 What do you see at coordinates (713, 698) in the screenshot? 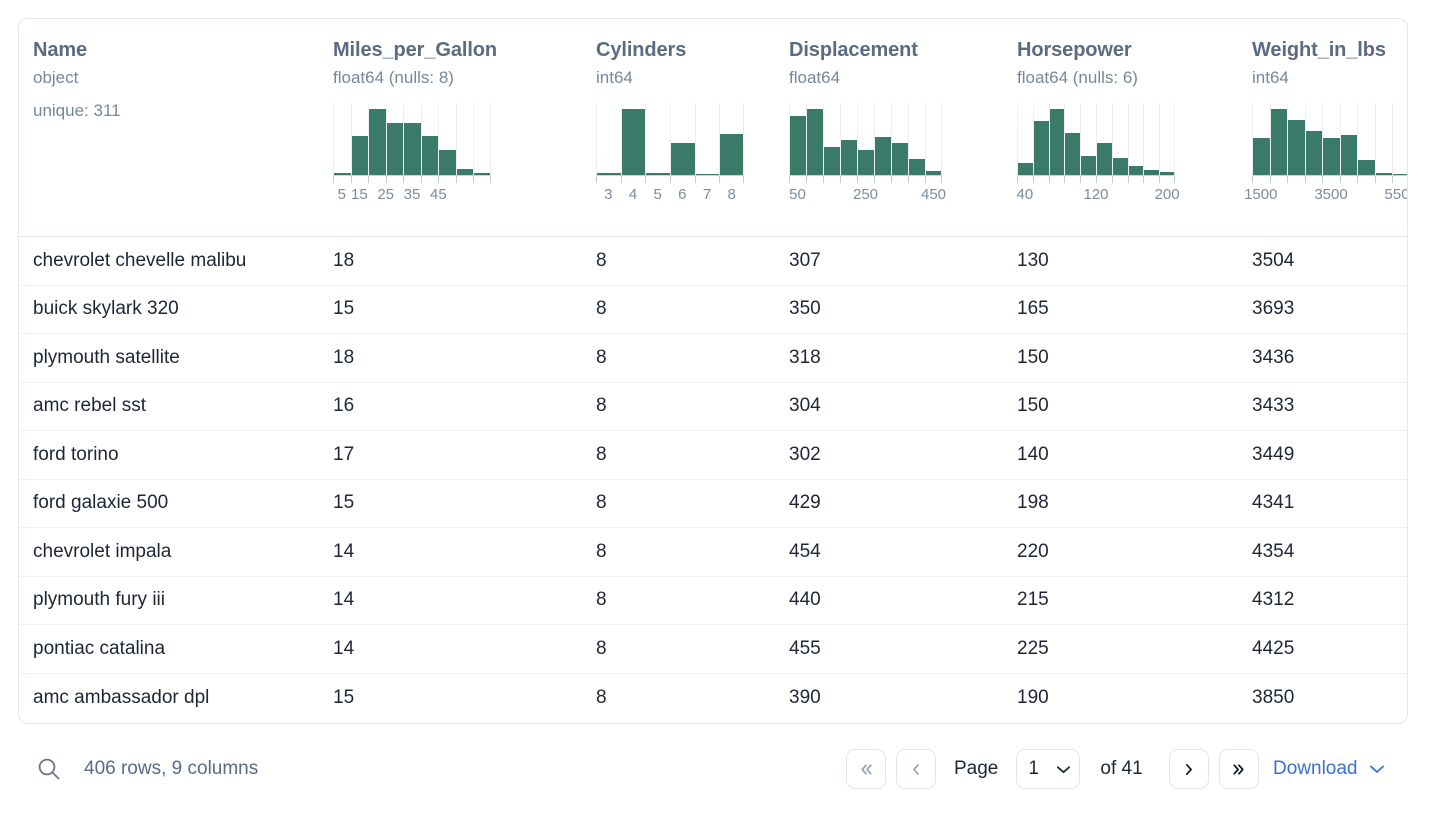
I see `table-row: amc ambassador dpl 15 8 390 190 3850` at bounding box center [713, 698].